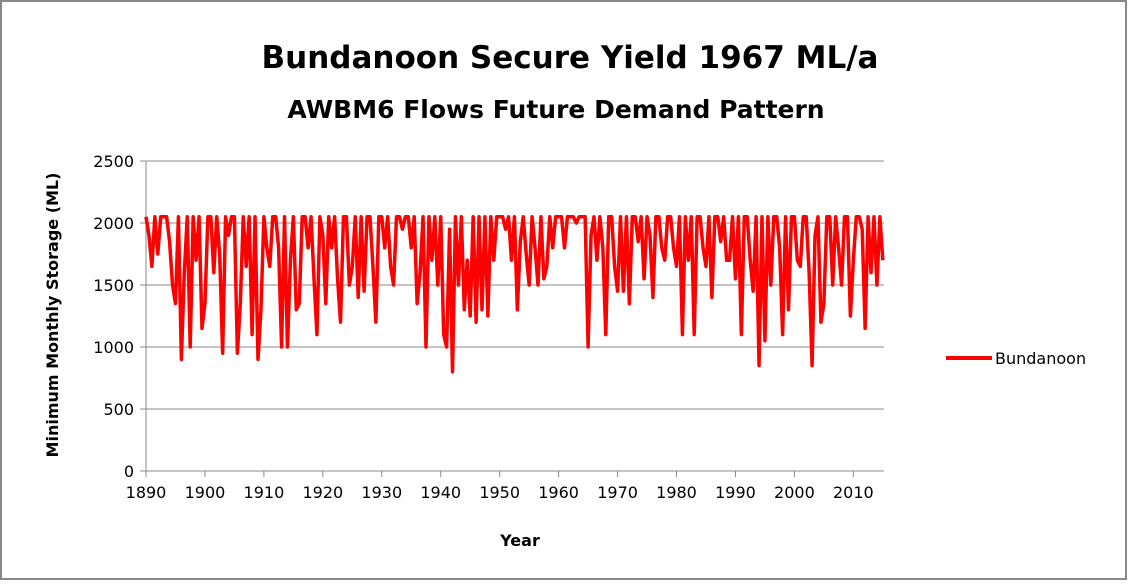 This screenshot has height=586, width=1128. What do you see at coordinates (264, 492) in the screenshot?
I see `x-tick-label: 1910` at bounding box center [264, 492].